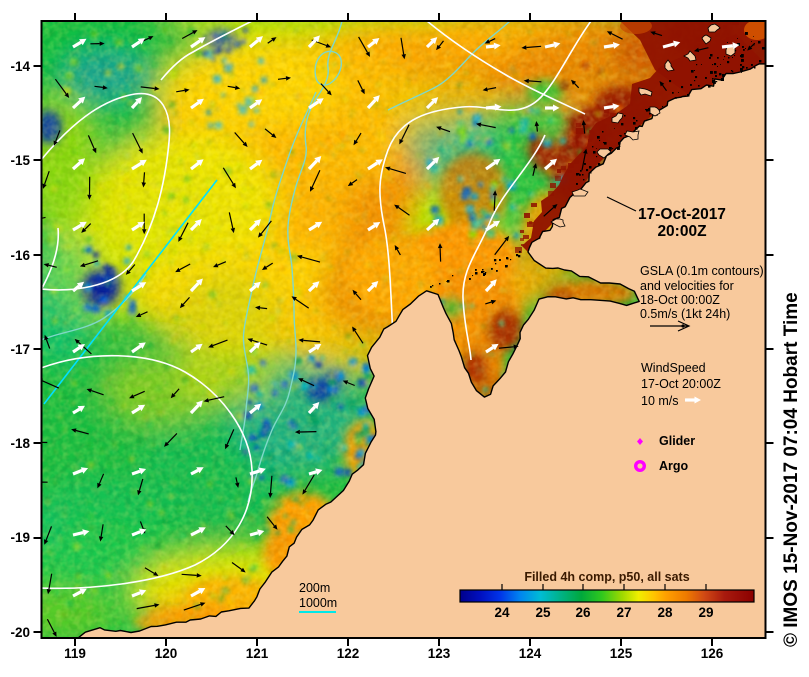  I want to click on svg-text: 1000m, so click(318, 603).